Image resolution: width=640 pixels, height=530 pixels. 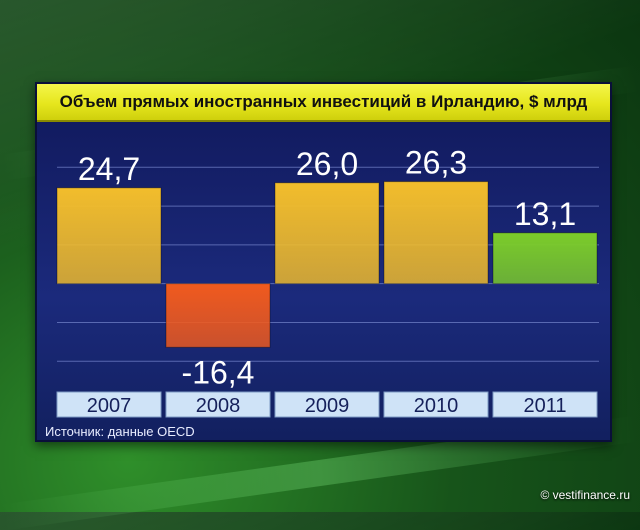 I want to click on category-label-2008: 2008, so click(x=218, y=406).